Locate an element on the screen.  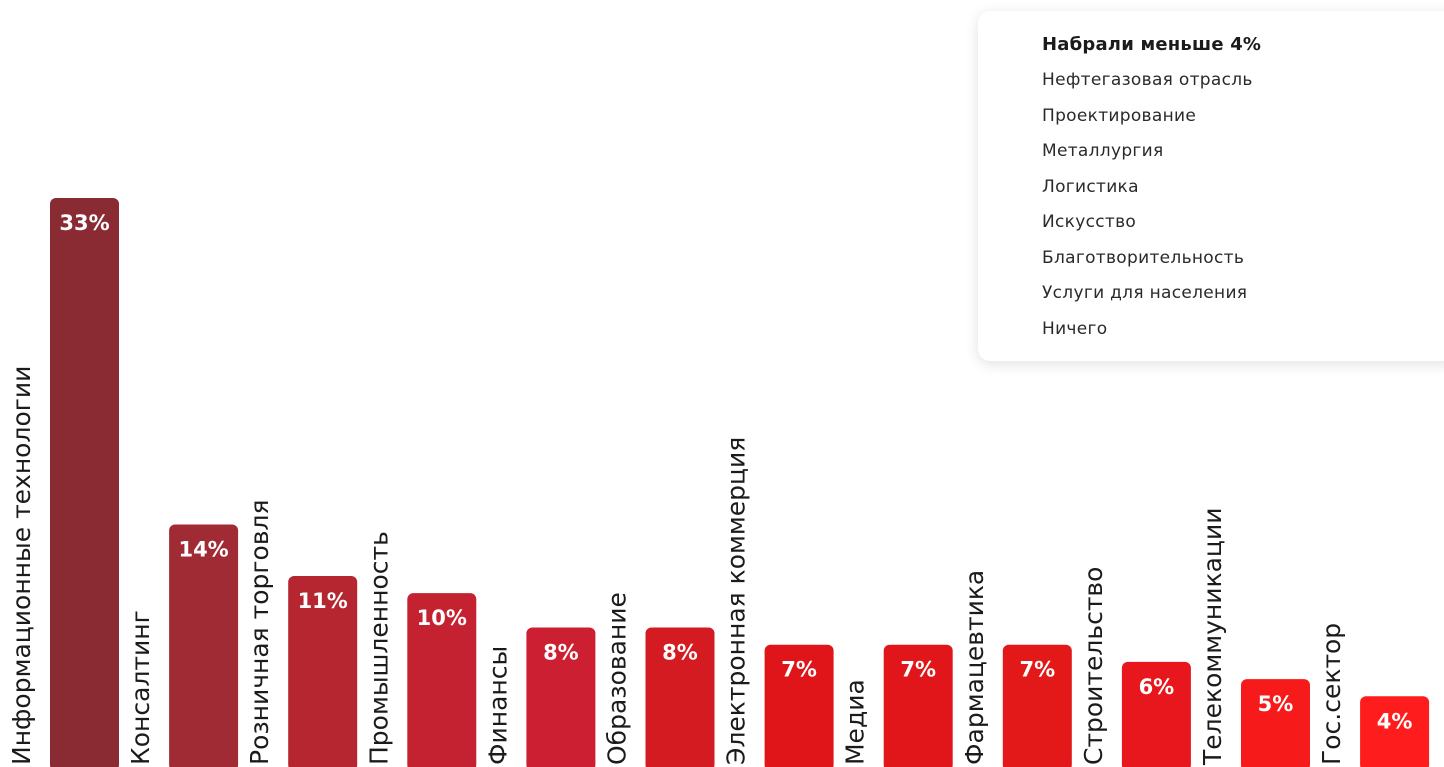
bar-value-label: 4% is located at coordinates (1395, 721).